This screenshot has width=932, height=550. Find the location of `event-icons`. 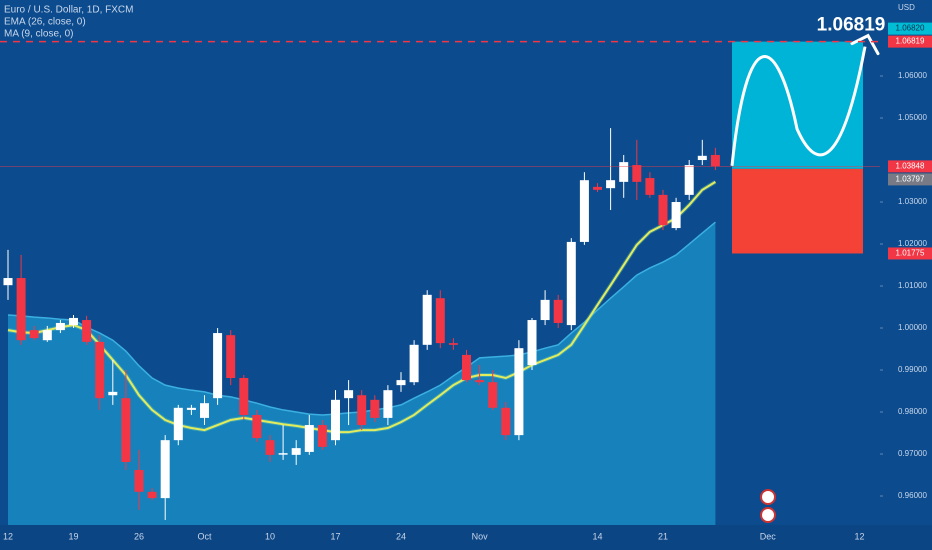

event-icons is located at coordinates (768, 506).